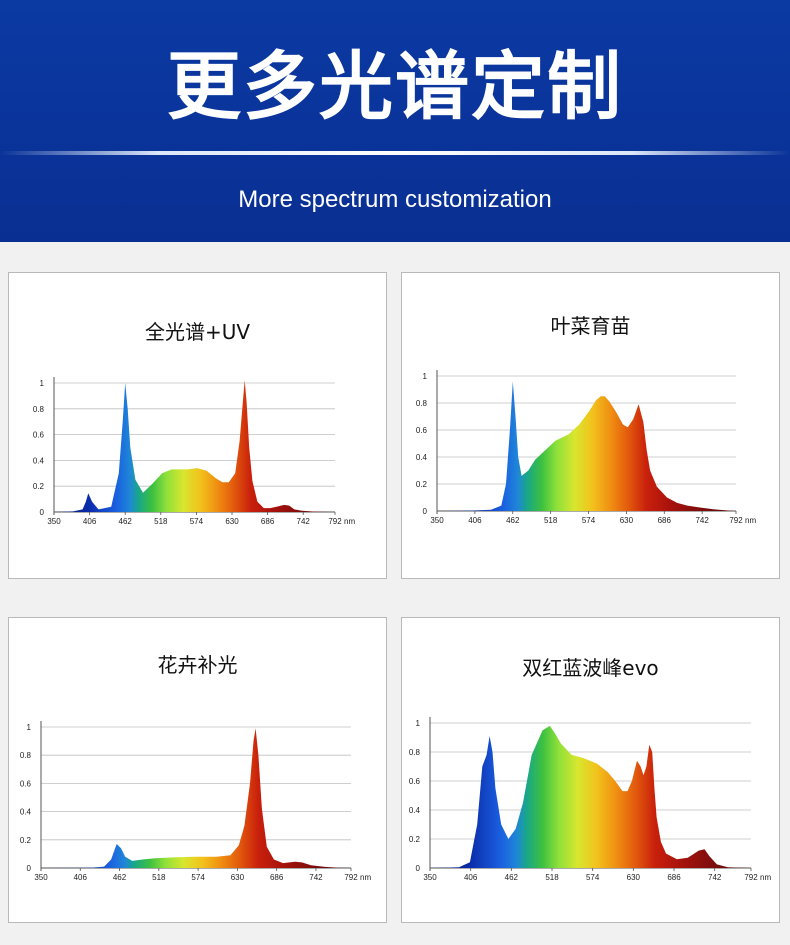 The image size is (790, 945). I want to click on chart-title: 花卉补光, so click(197, 665).